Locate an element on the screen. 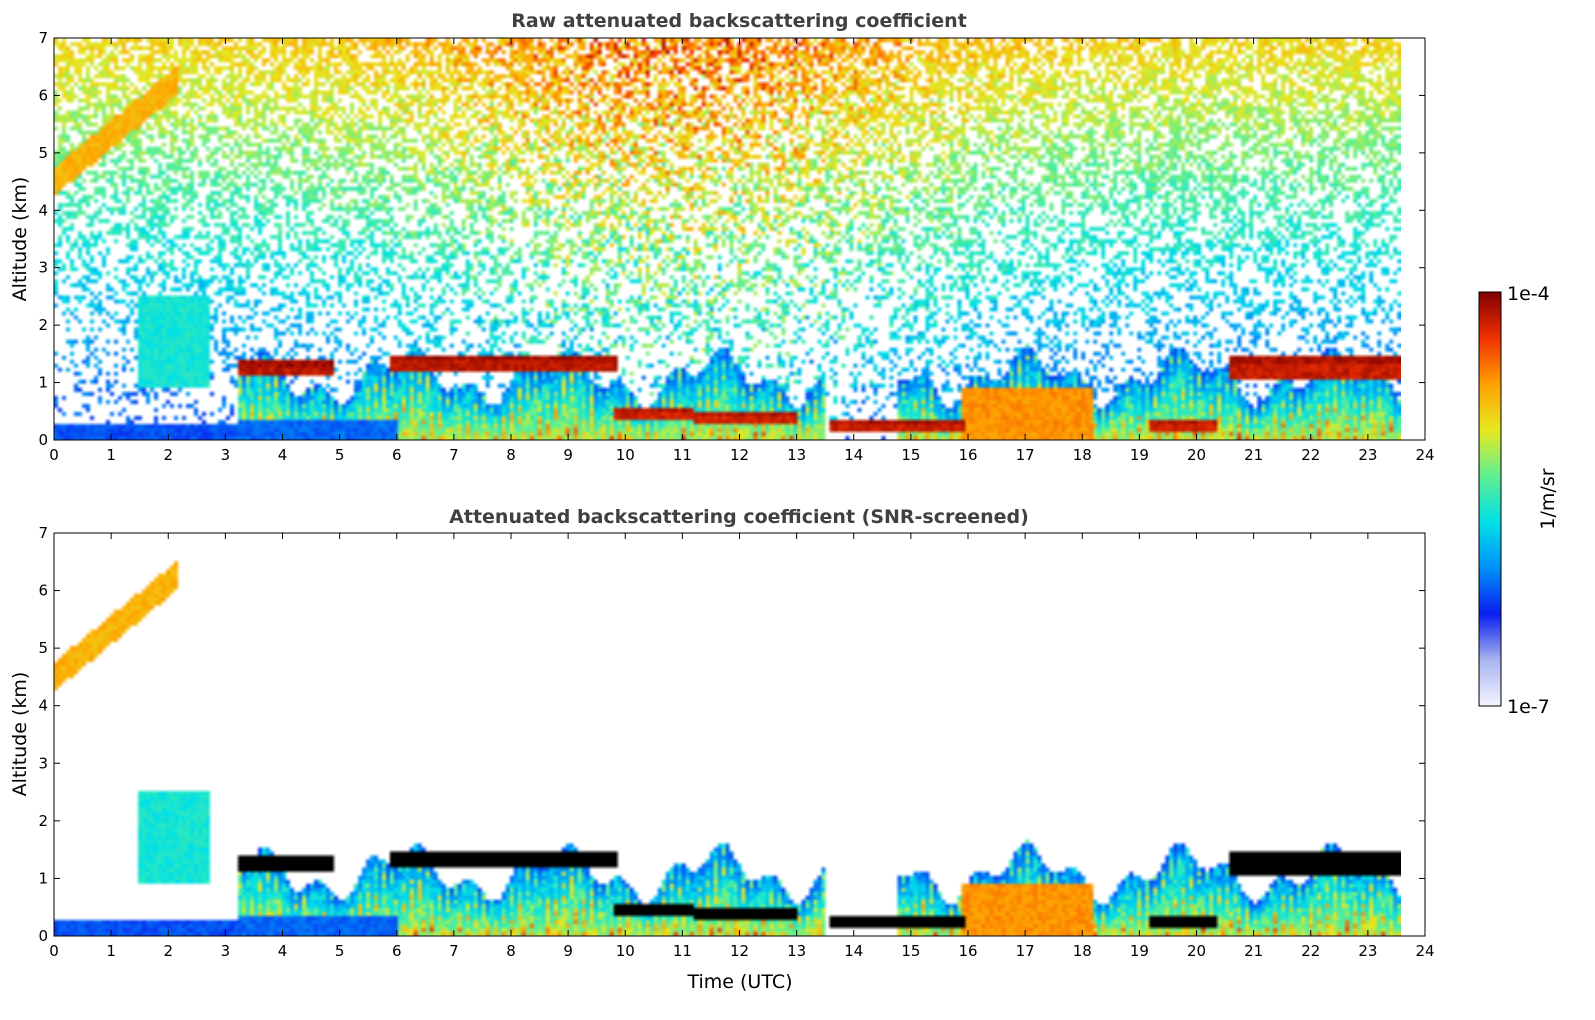 The image size is (1595, 1020). panel-screened-xlabel: Time (UTC) is located at coordinates (739, 982).